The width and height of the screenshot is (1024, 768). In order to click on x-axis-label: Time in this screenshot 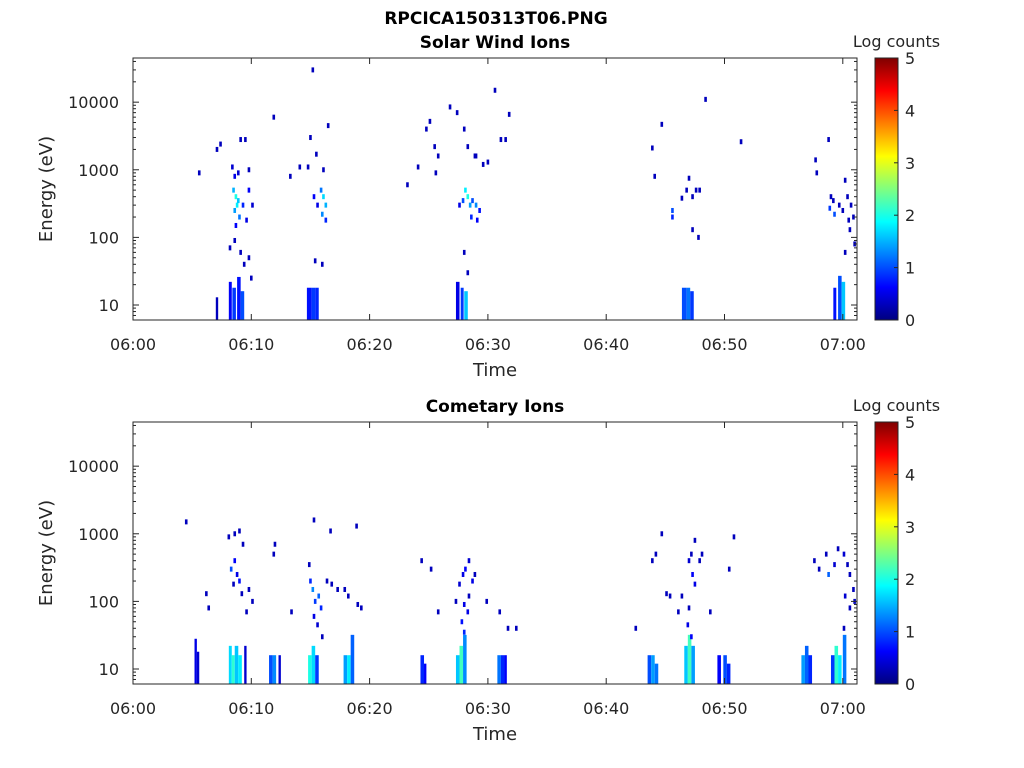, I will do `click(494, 734)`.